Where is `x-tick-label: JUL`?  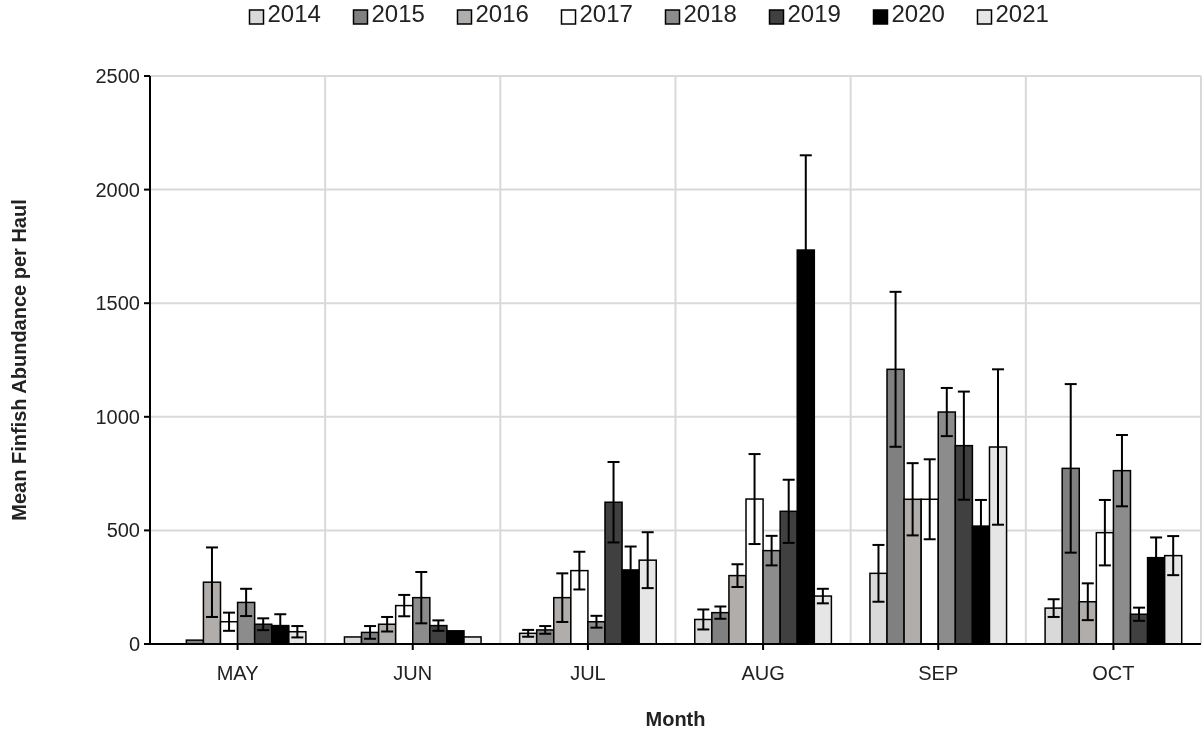
x-tick-label: JUL is located at coordinates (588, 673).